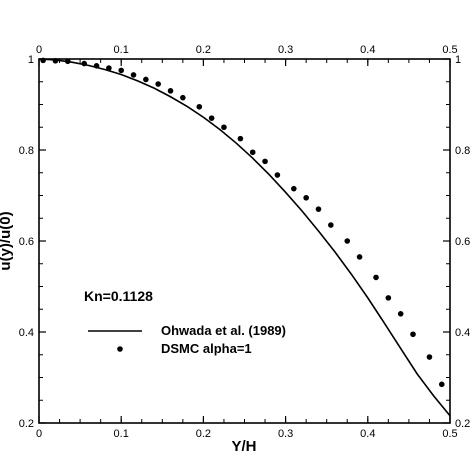  I want to click on y-tick-label-right: 0.2, so click(462, 424).